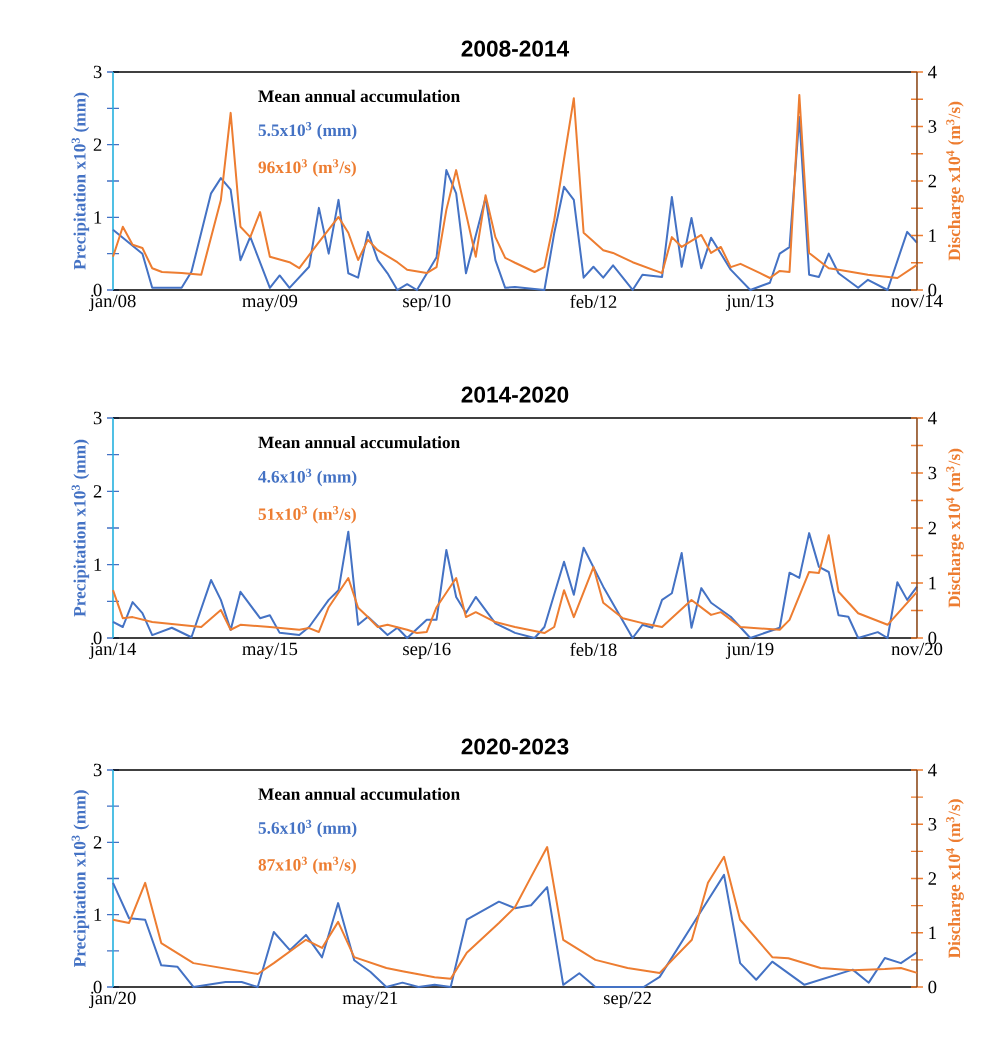 Image resolution: width=1006 pixels, height=1046 pixels. Describe the element at coordinates (307, 131) in the screenshot. I see `annotation: 5.5x10$^{3}$ (mm)` at that location.